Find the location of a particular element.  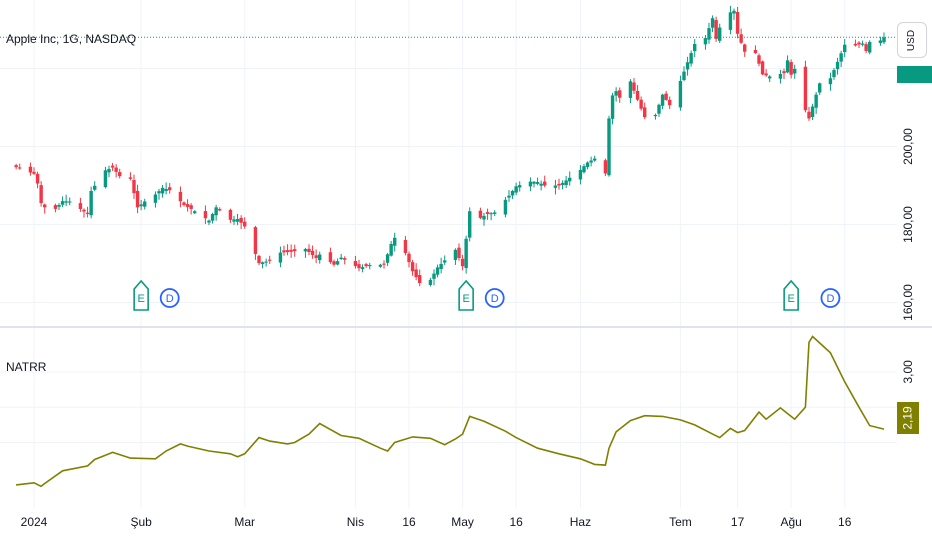

time-axis-tick-label: 16 is located at coordinates (516, 522).